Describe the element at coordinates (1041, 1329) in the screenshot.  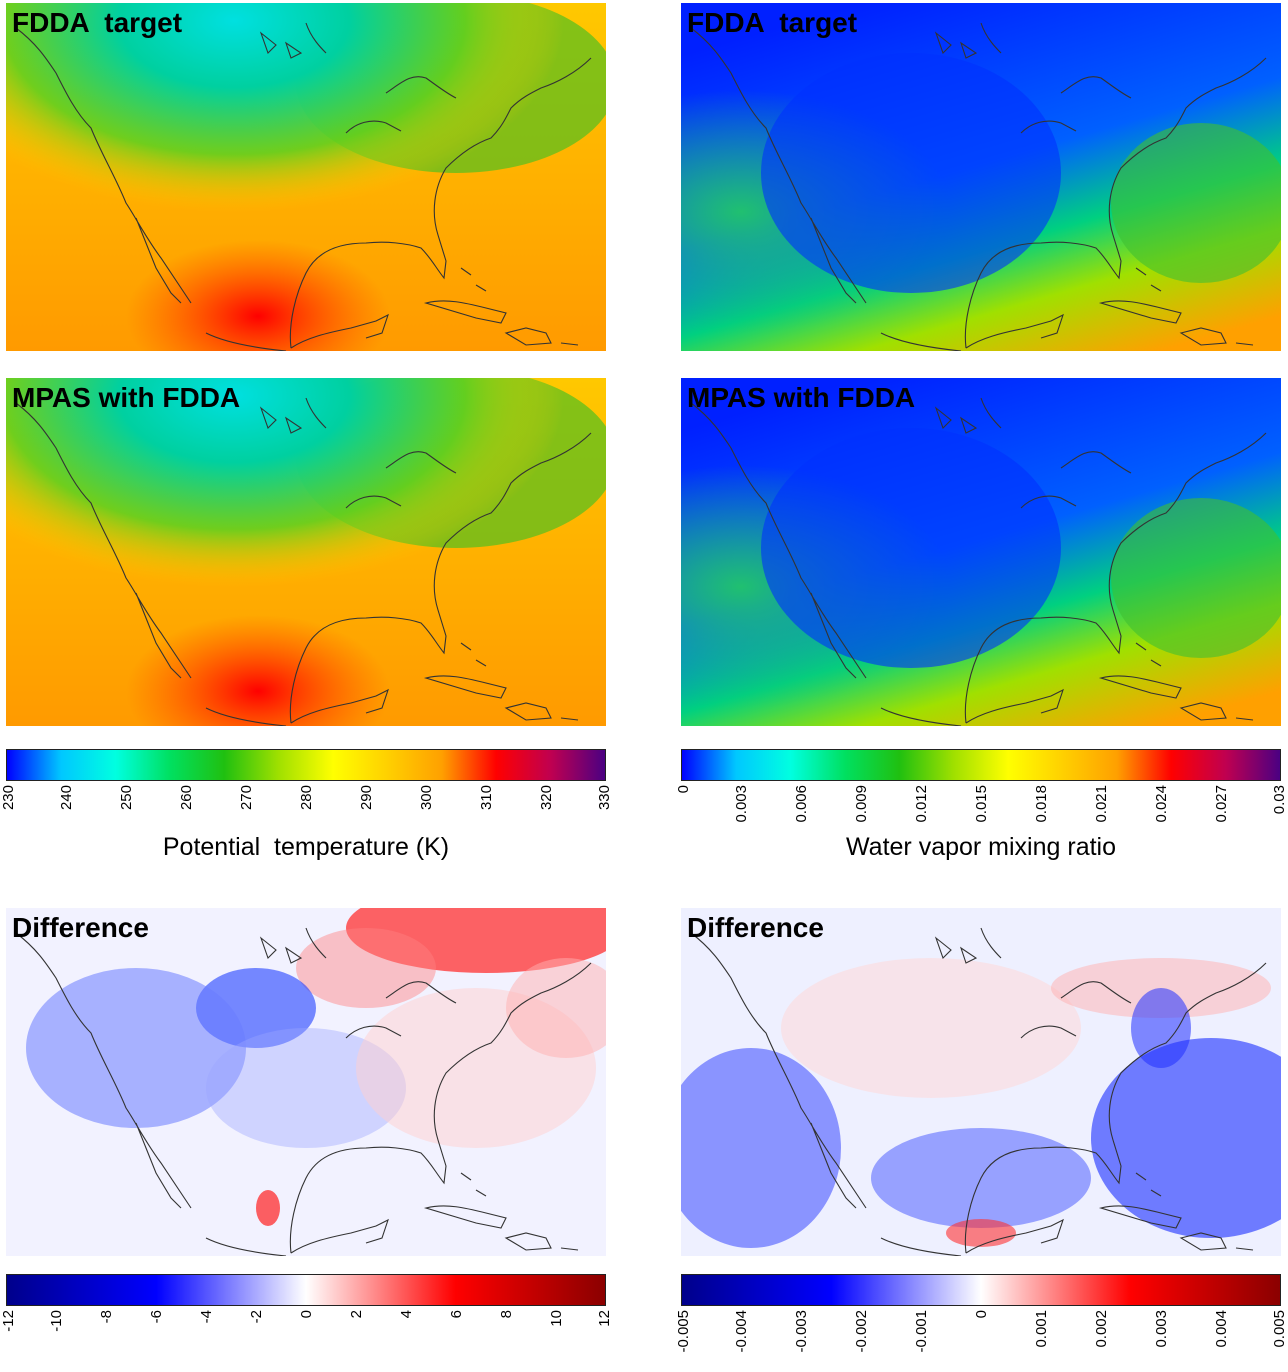
I see `colorbar-tick-label: 0.001` at that location.